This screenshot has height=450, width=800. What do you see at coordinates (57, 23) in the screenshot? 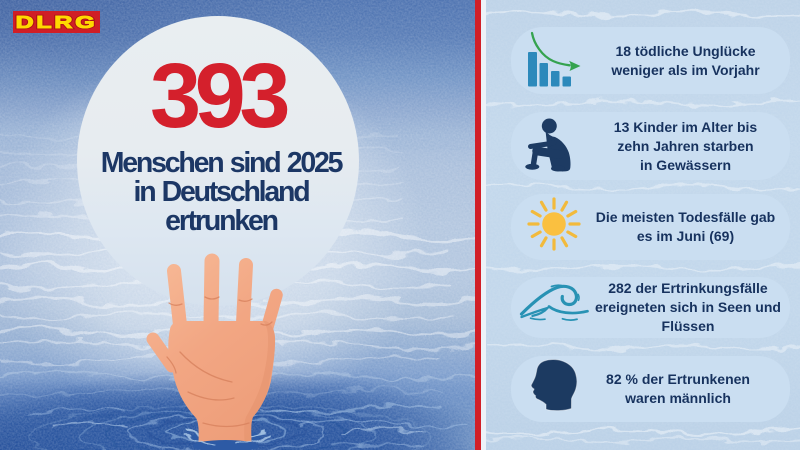
I see `svg-text: DLRG` at bounding box center [57, 23].